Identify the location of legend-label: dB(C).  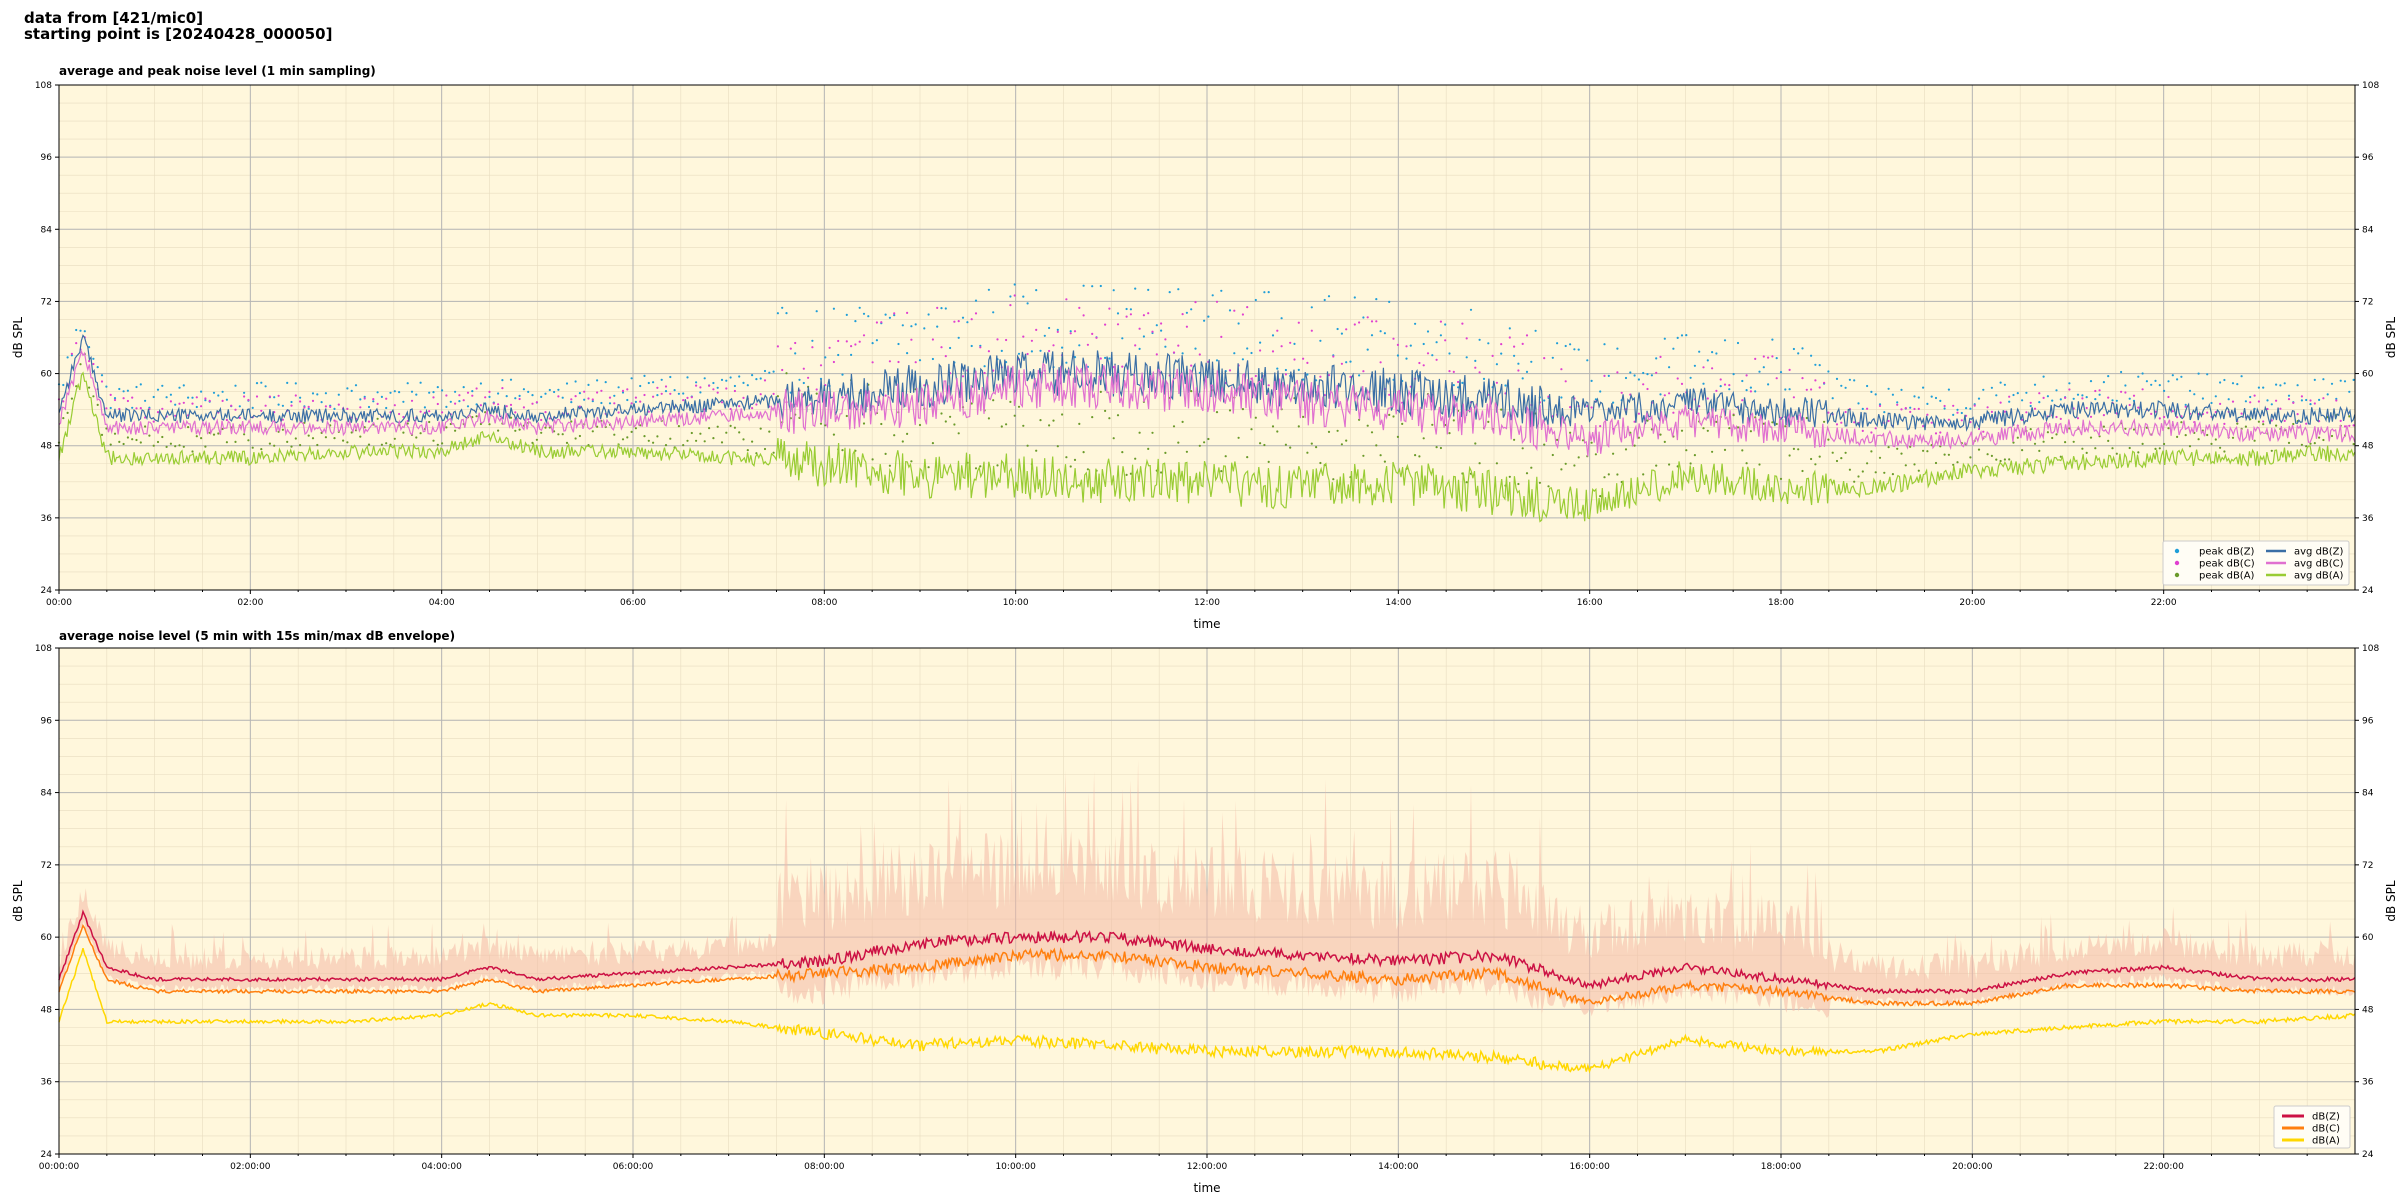
(2326, 1129).